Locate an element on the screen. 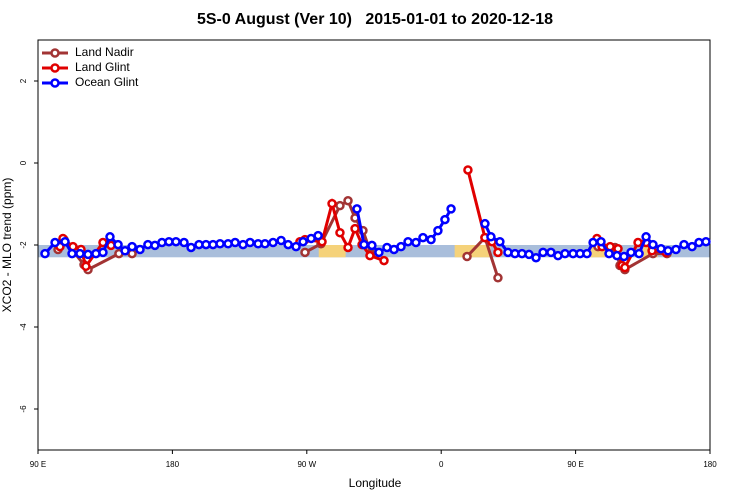 The width and height of the screenshot is (750, 500). legend-label: Land Nadir is located at coordinates (104, 52).